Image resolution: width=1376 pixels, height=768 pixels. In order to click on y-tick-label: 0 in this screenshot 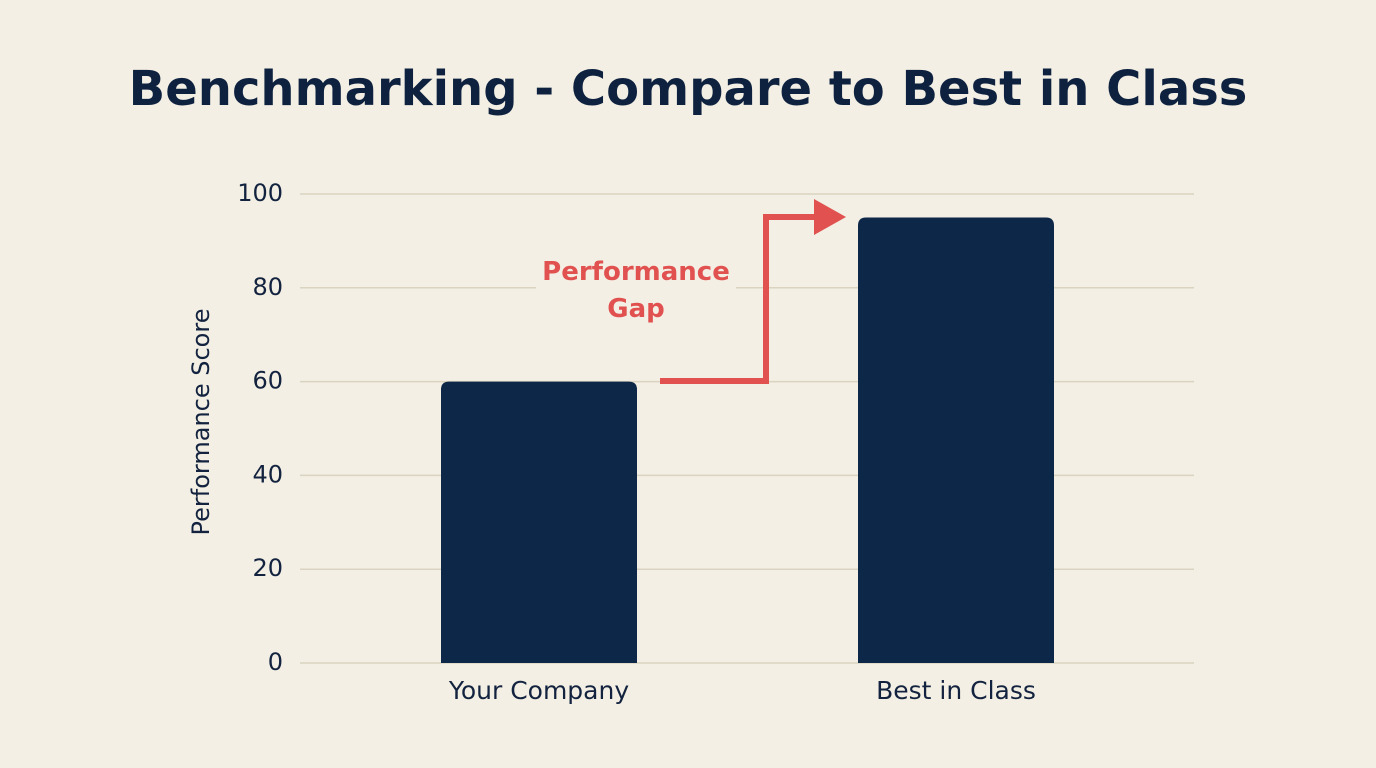, I will do `click(275, 662)`.